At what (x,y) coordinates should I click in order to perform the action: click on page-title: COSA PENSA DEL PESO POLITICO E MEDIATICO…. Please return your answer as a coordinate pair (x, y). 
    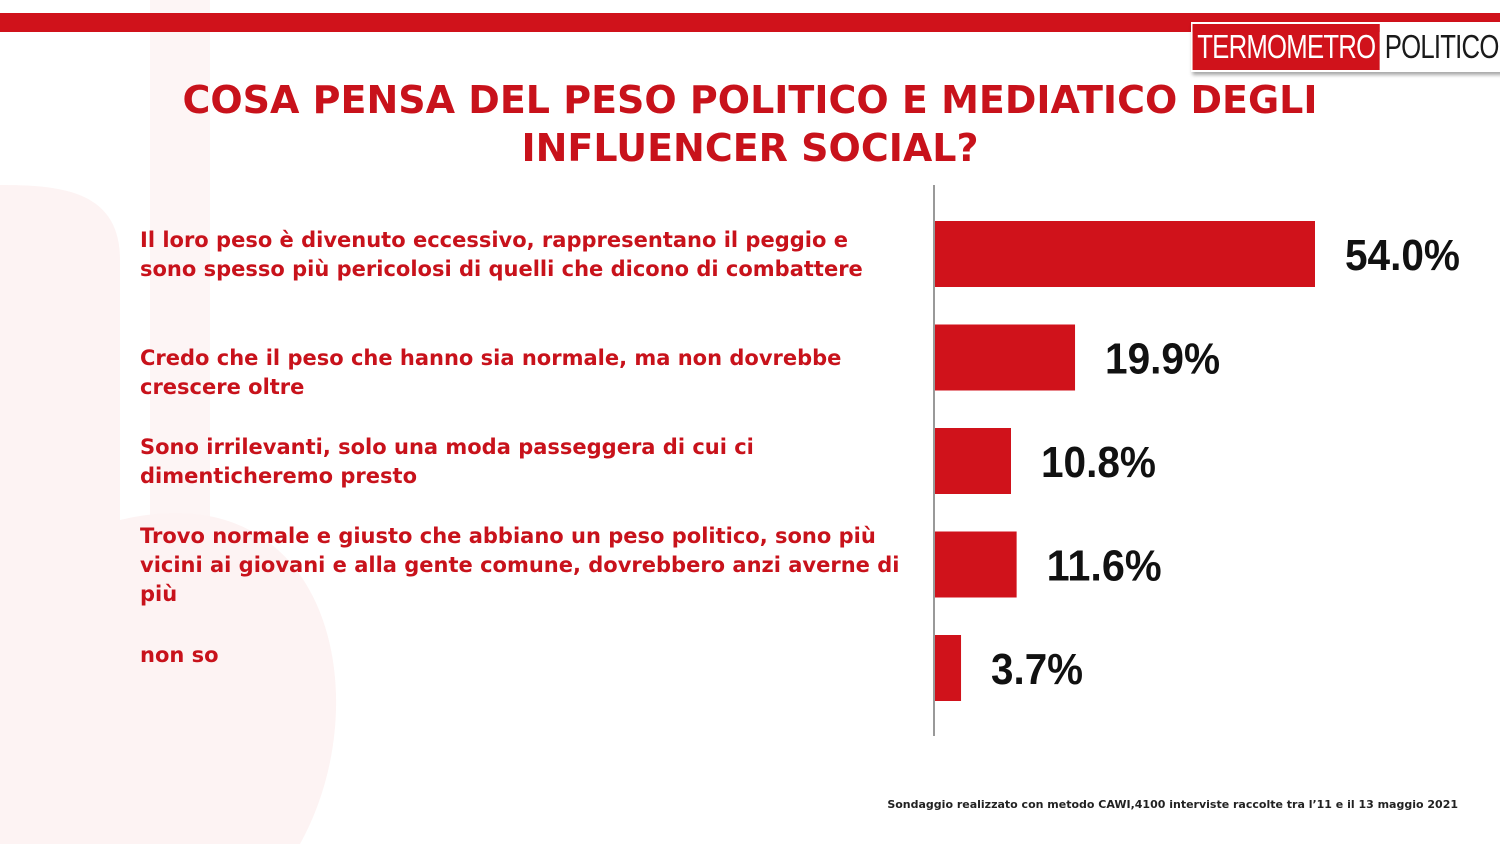
    Looking at the image, I should click on (750, 124).